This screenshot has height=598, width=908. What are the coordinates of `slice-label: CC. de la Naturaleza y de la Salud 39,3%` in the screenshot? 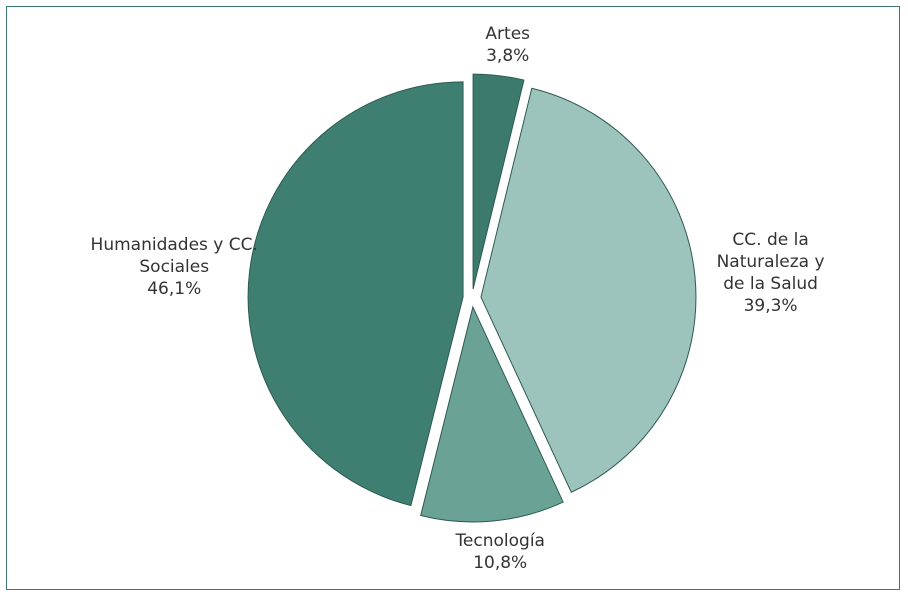 It's located at (771, 273).